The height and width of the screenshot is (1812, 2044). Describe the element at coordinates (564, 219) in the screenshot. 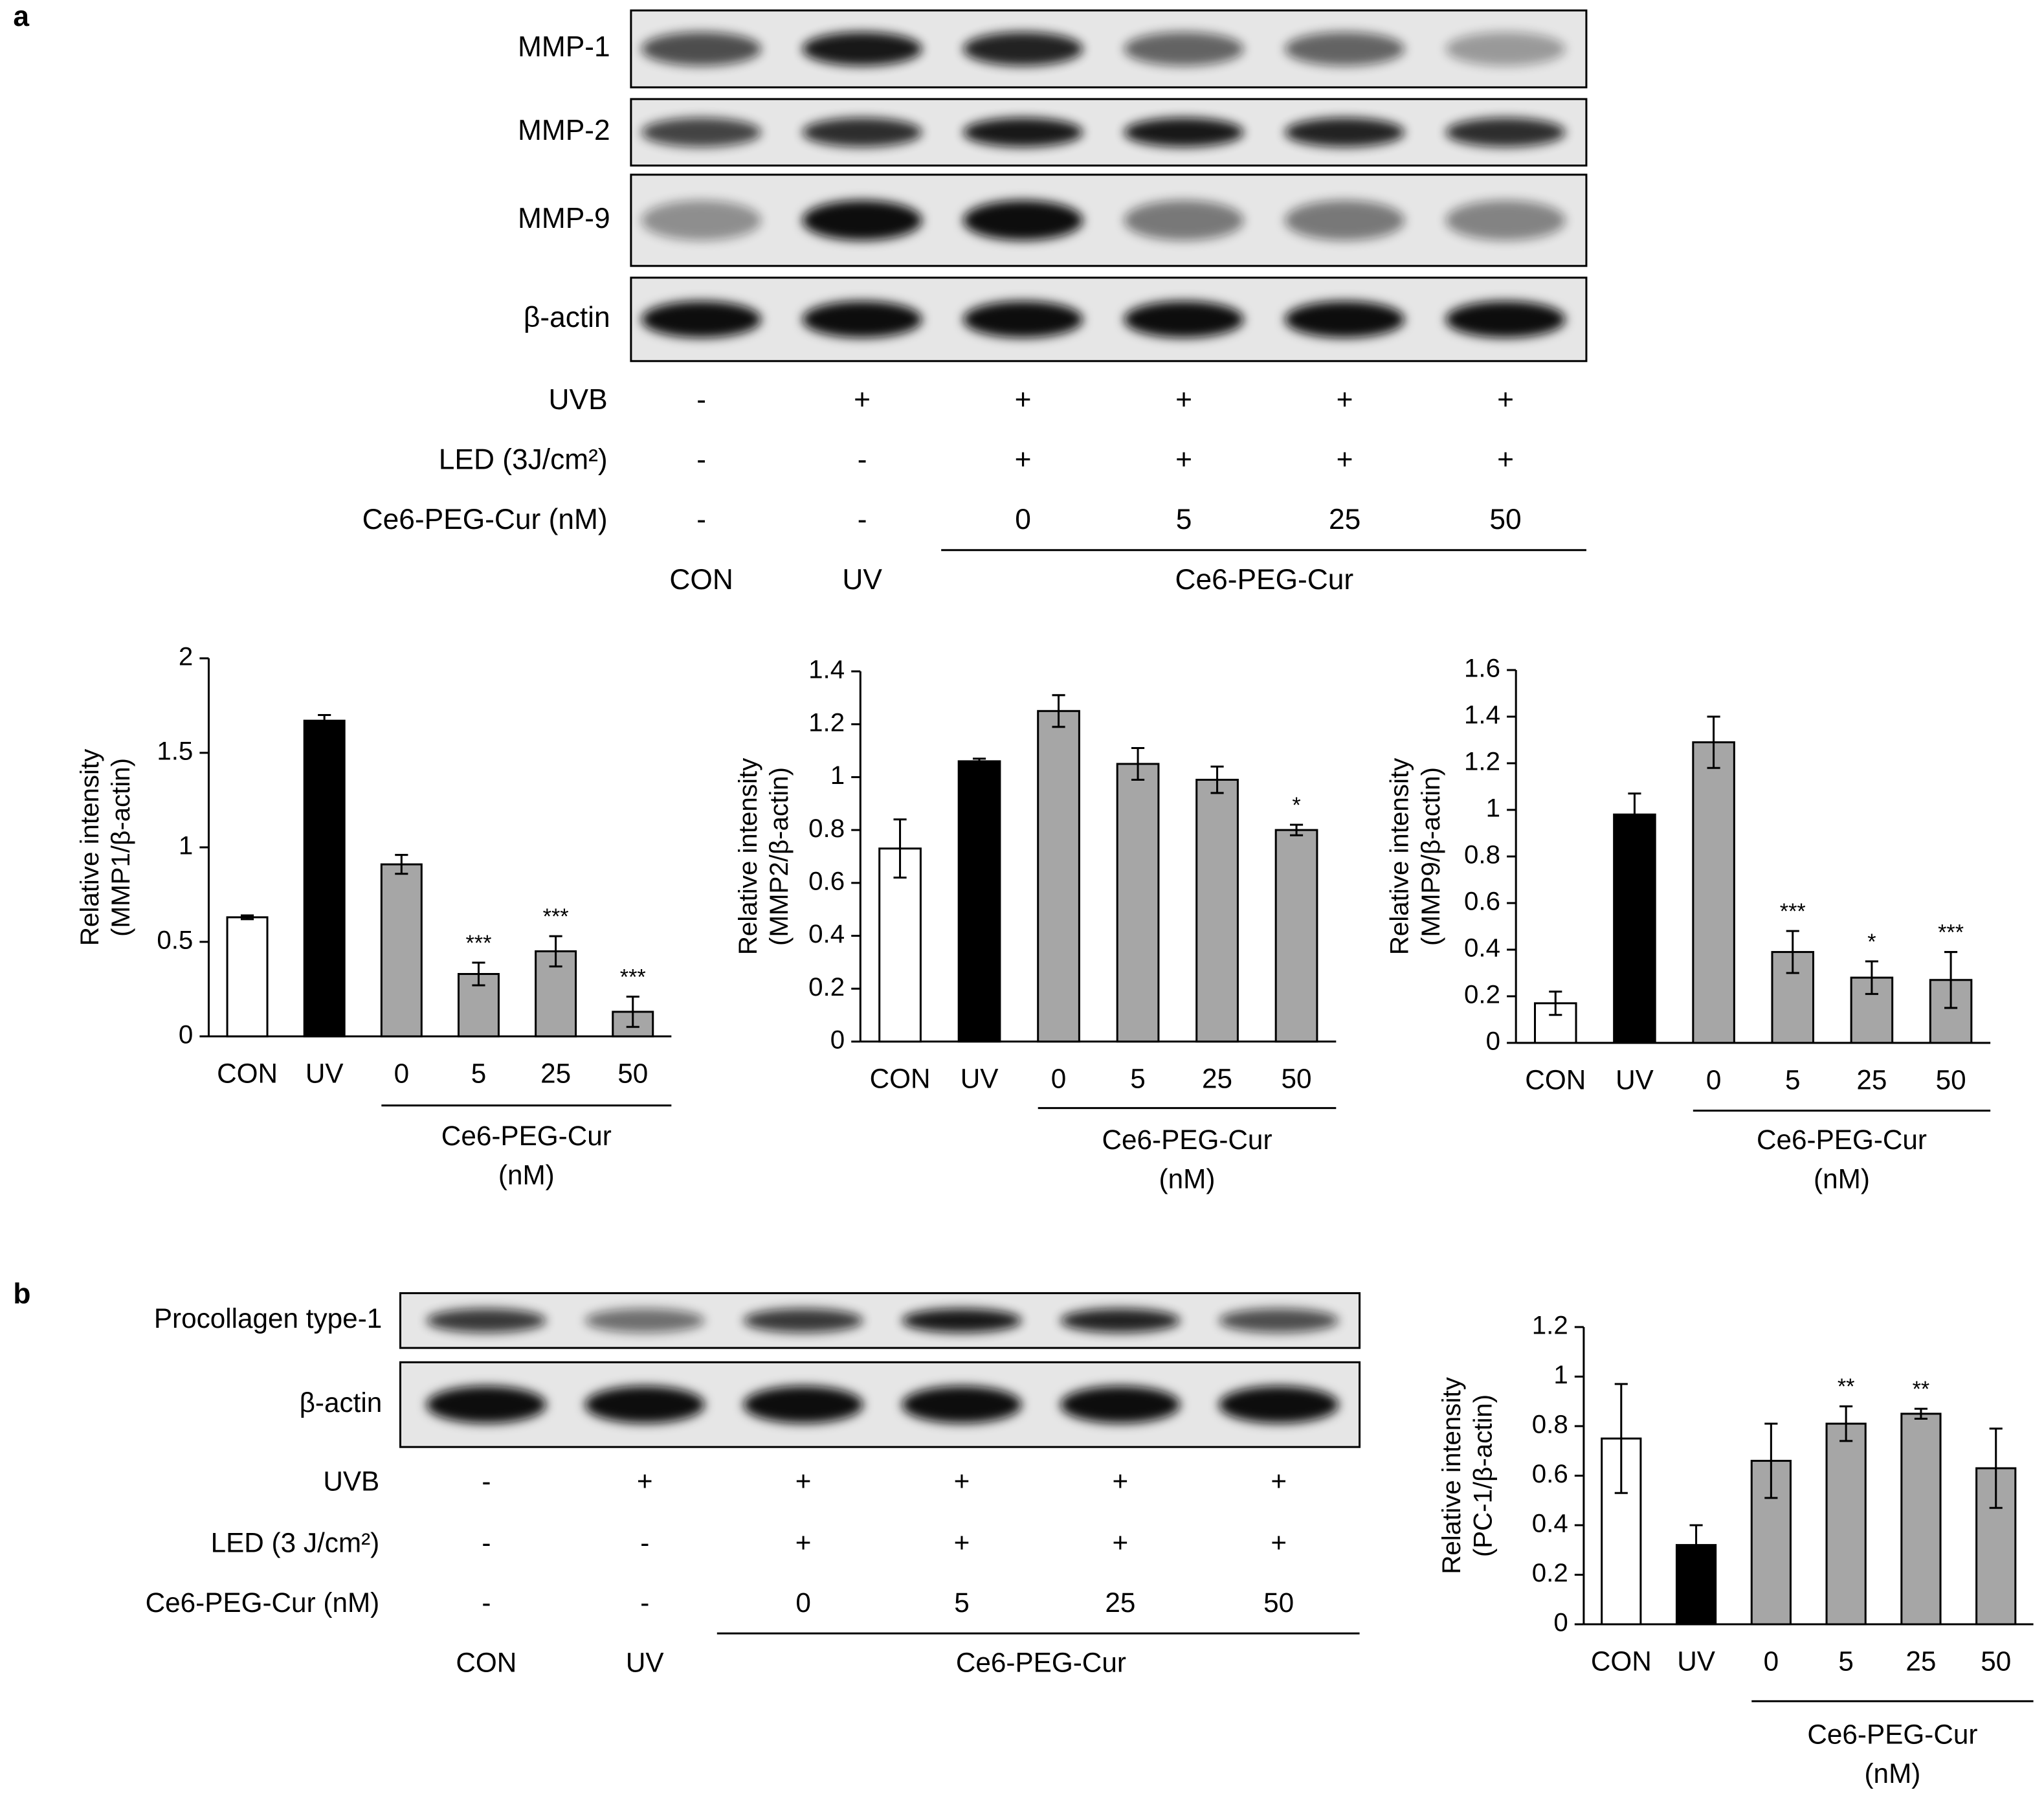

I see `blot-row-label: MMP-9` at that location.